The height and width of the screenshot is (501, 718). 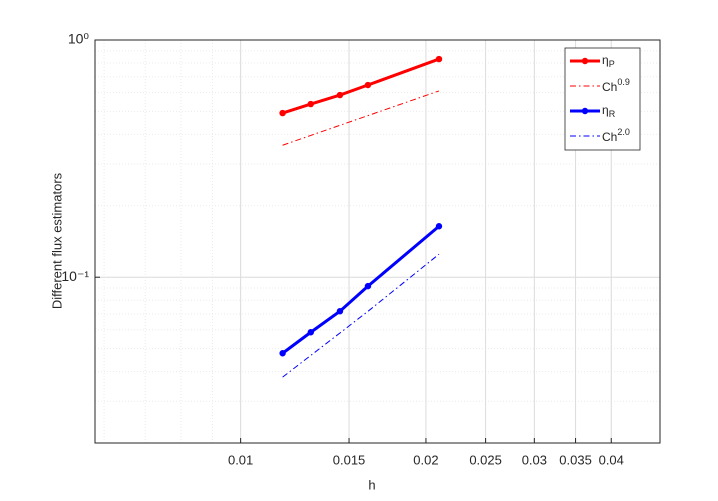 I want to click on legend-superscript: 2.0, so click(x=623, y=132).